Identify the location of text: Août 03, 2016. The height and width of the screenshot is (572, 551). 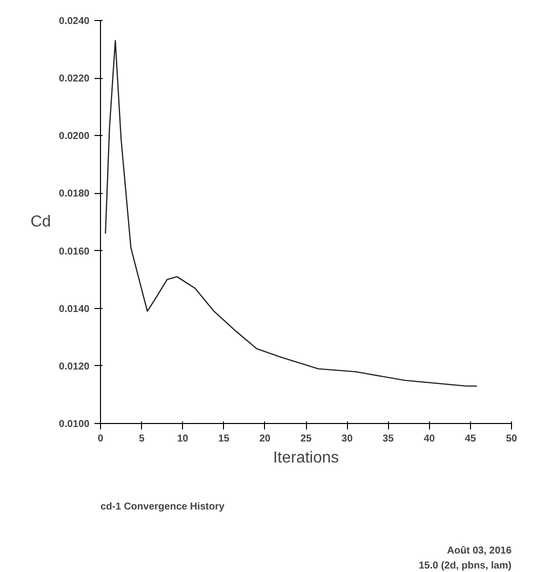
(479, 551).